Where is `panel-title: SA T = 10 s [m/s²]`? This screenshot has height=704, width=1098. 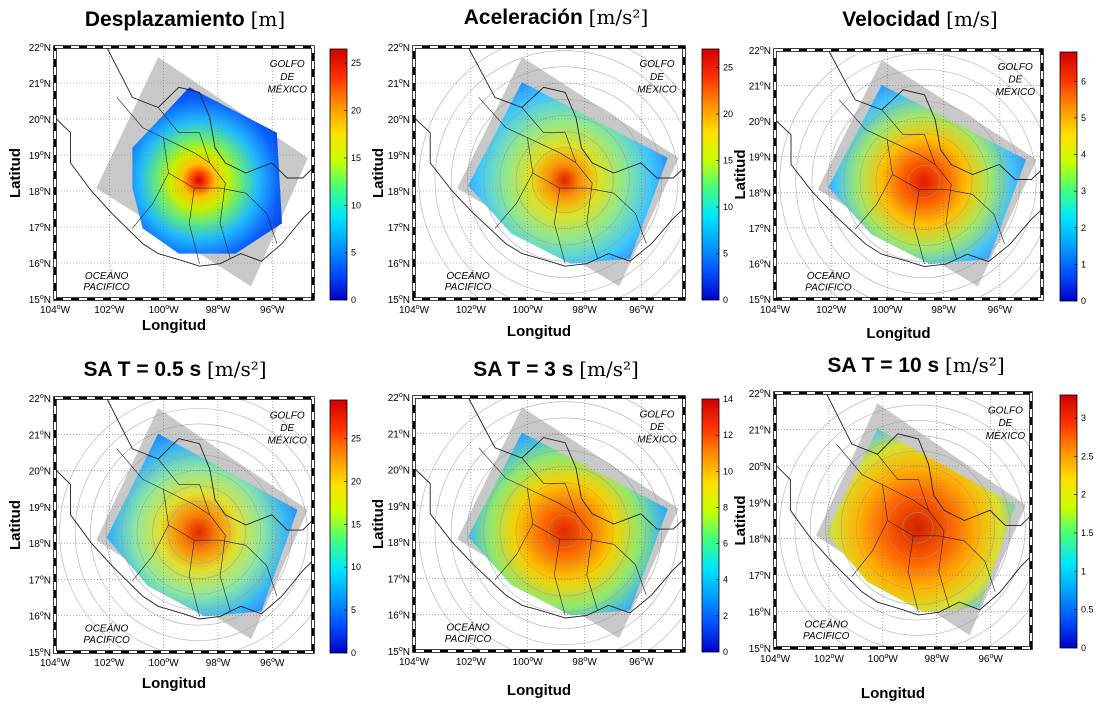 panel-title: SA T = 10 s [m/s²] is located at coordinates (915, 365).